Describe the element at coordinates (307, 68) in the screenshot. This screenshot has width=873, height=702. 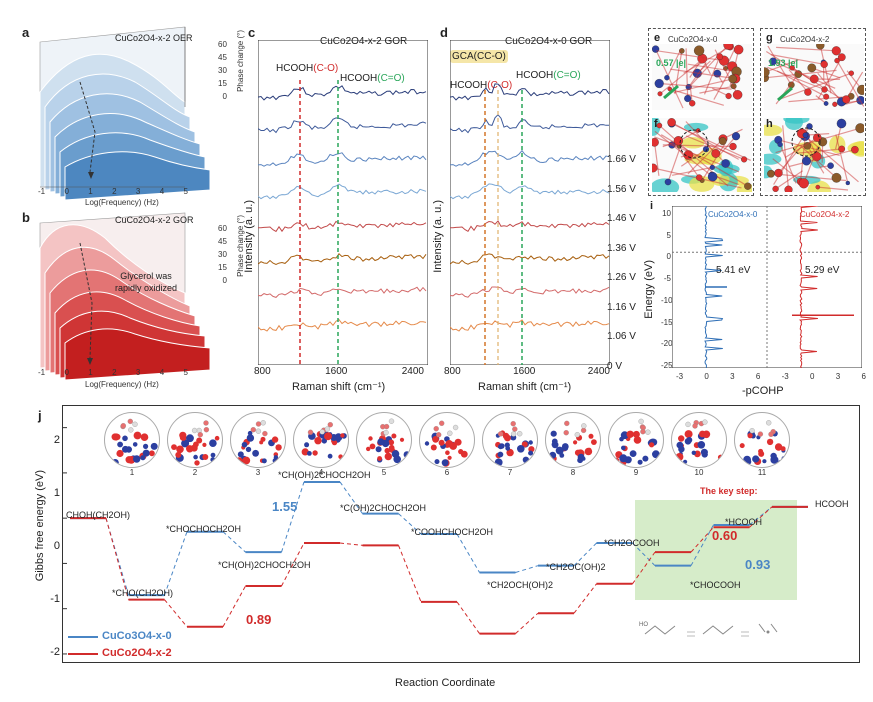
I see `panel-c-label-co: HCOOH(C-O)` at that location.